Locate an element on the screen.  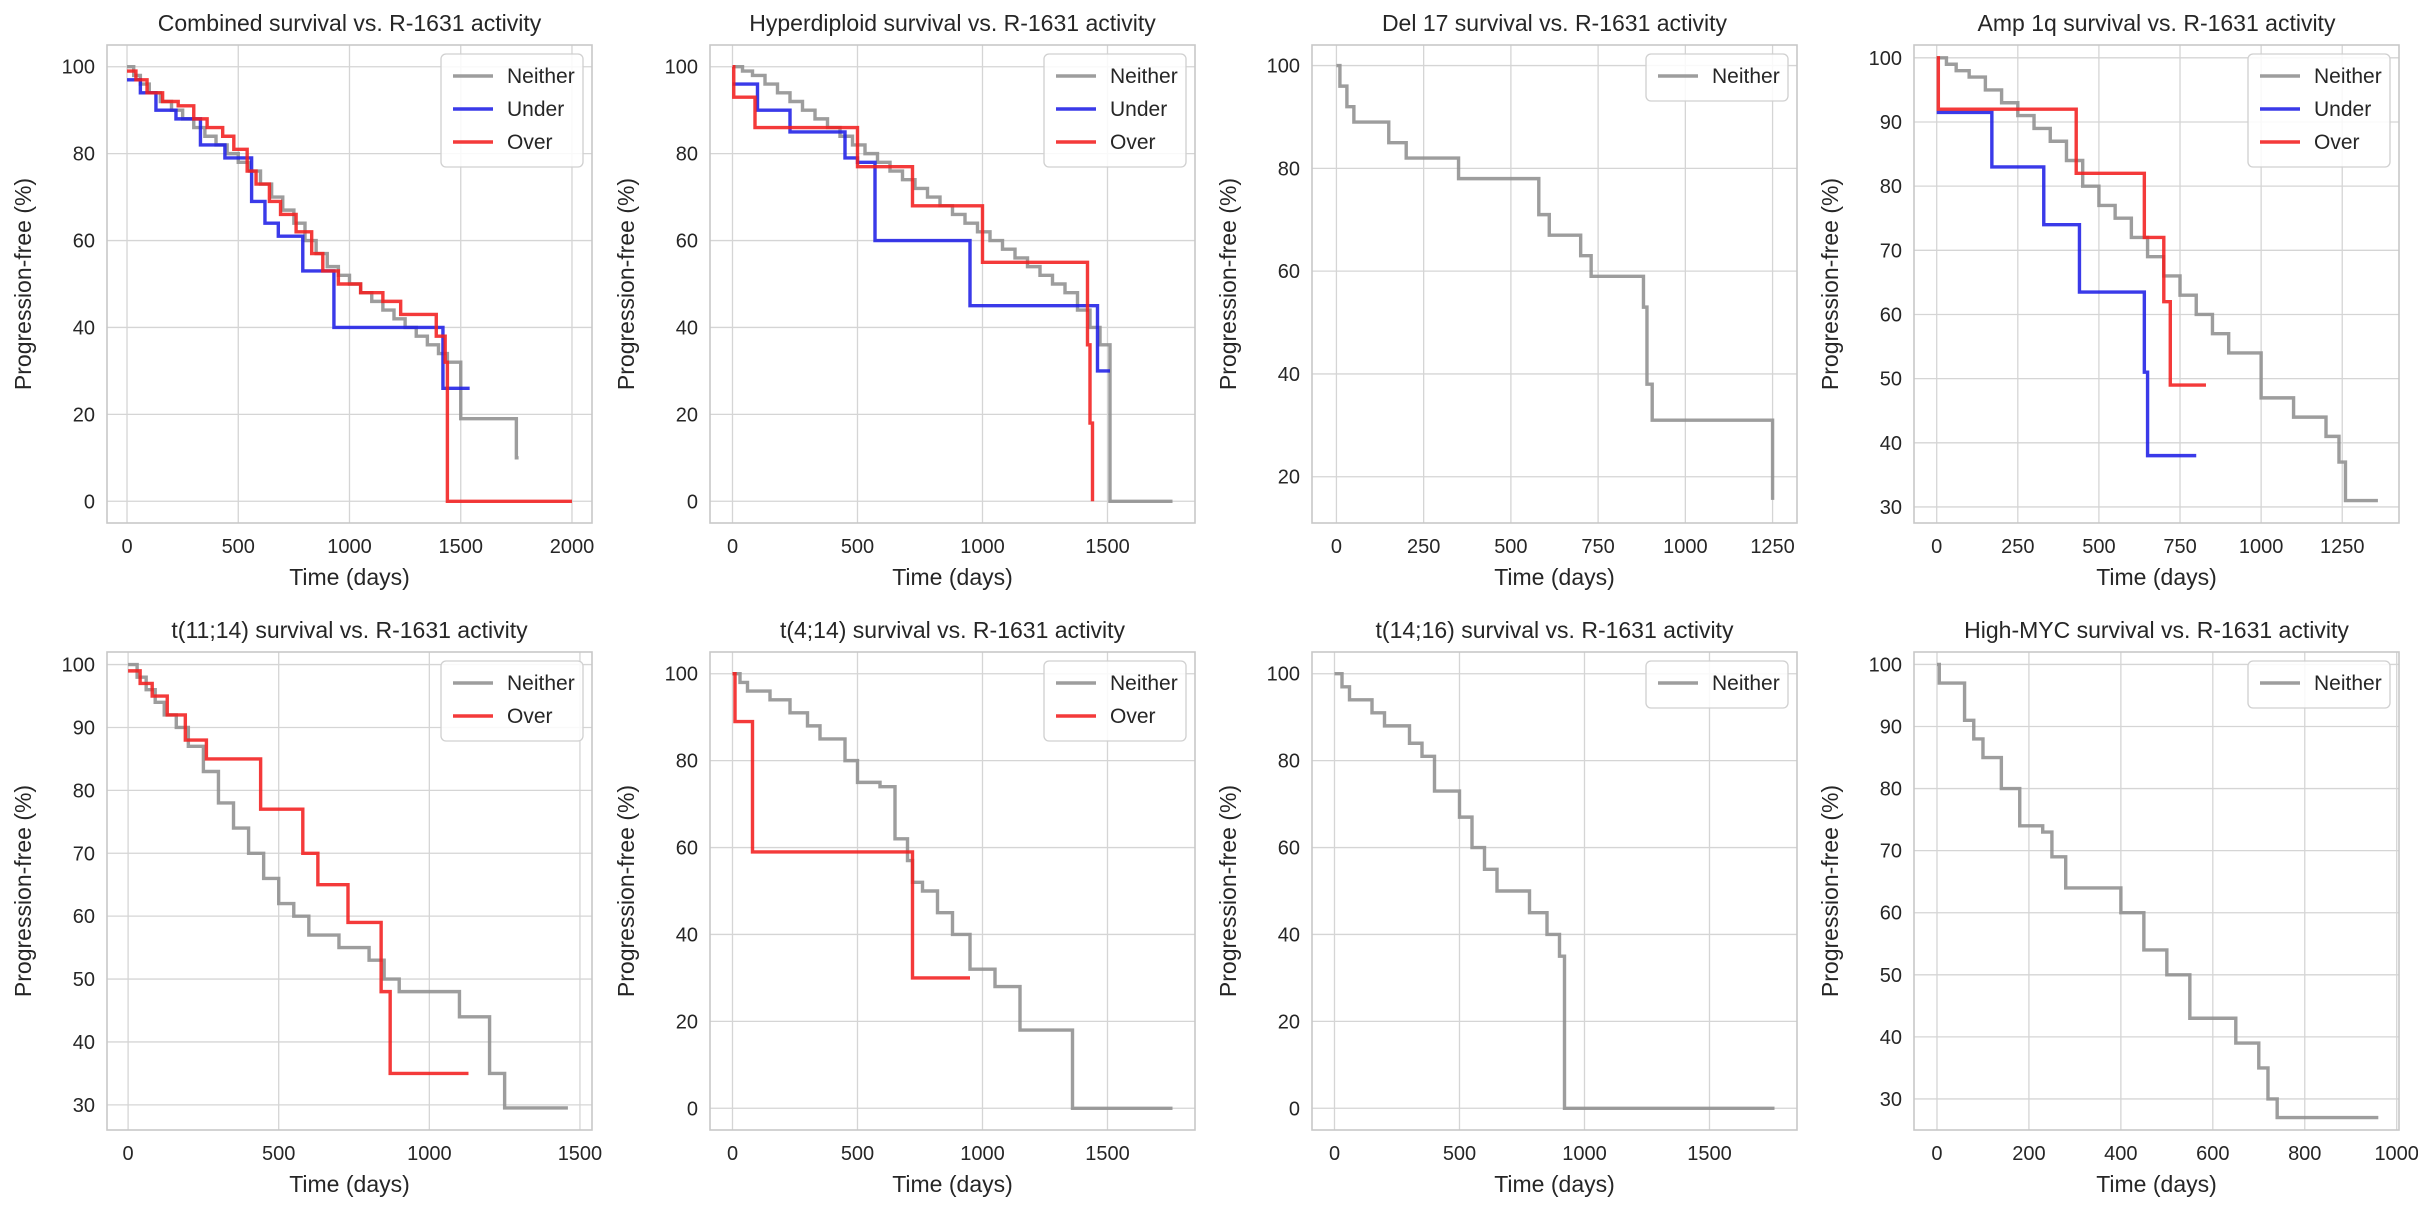
chart-title: Amp 1q survival vs. R-1631 activity is located at coordinates (2157, 23).